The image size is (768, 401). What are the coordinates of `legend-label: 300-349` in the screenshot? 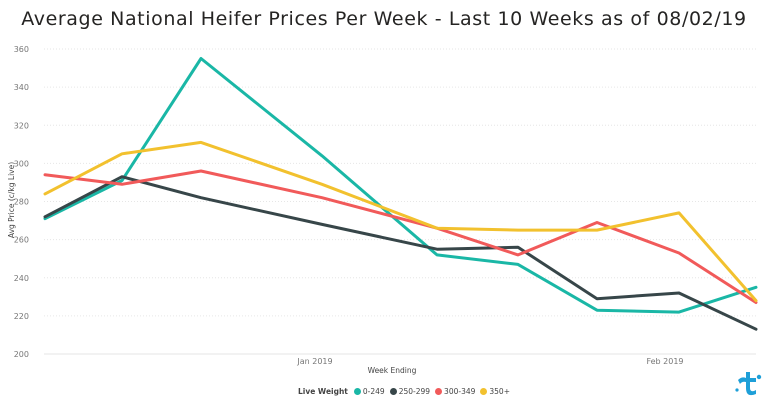 It's located at (460, 391).